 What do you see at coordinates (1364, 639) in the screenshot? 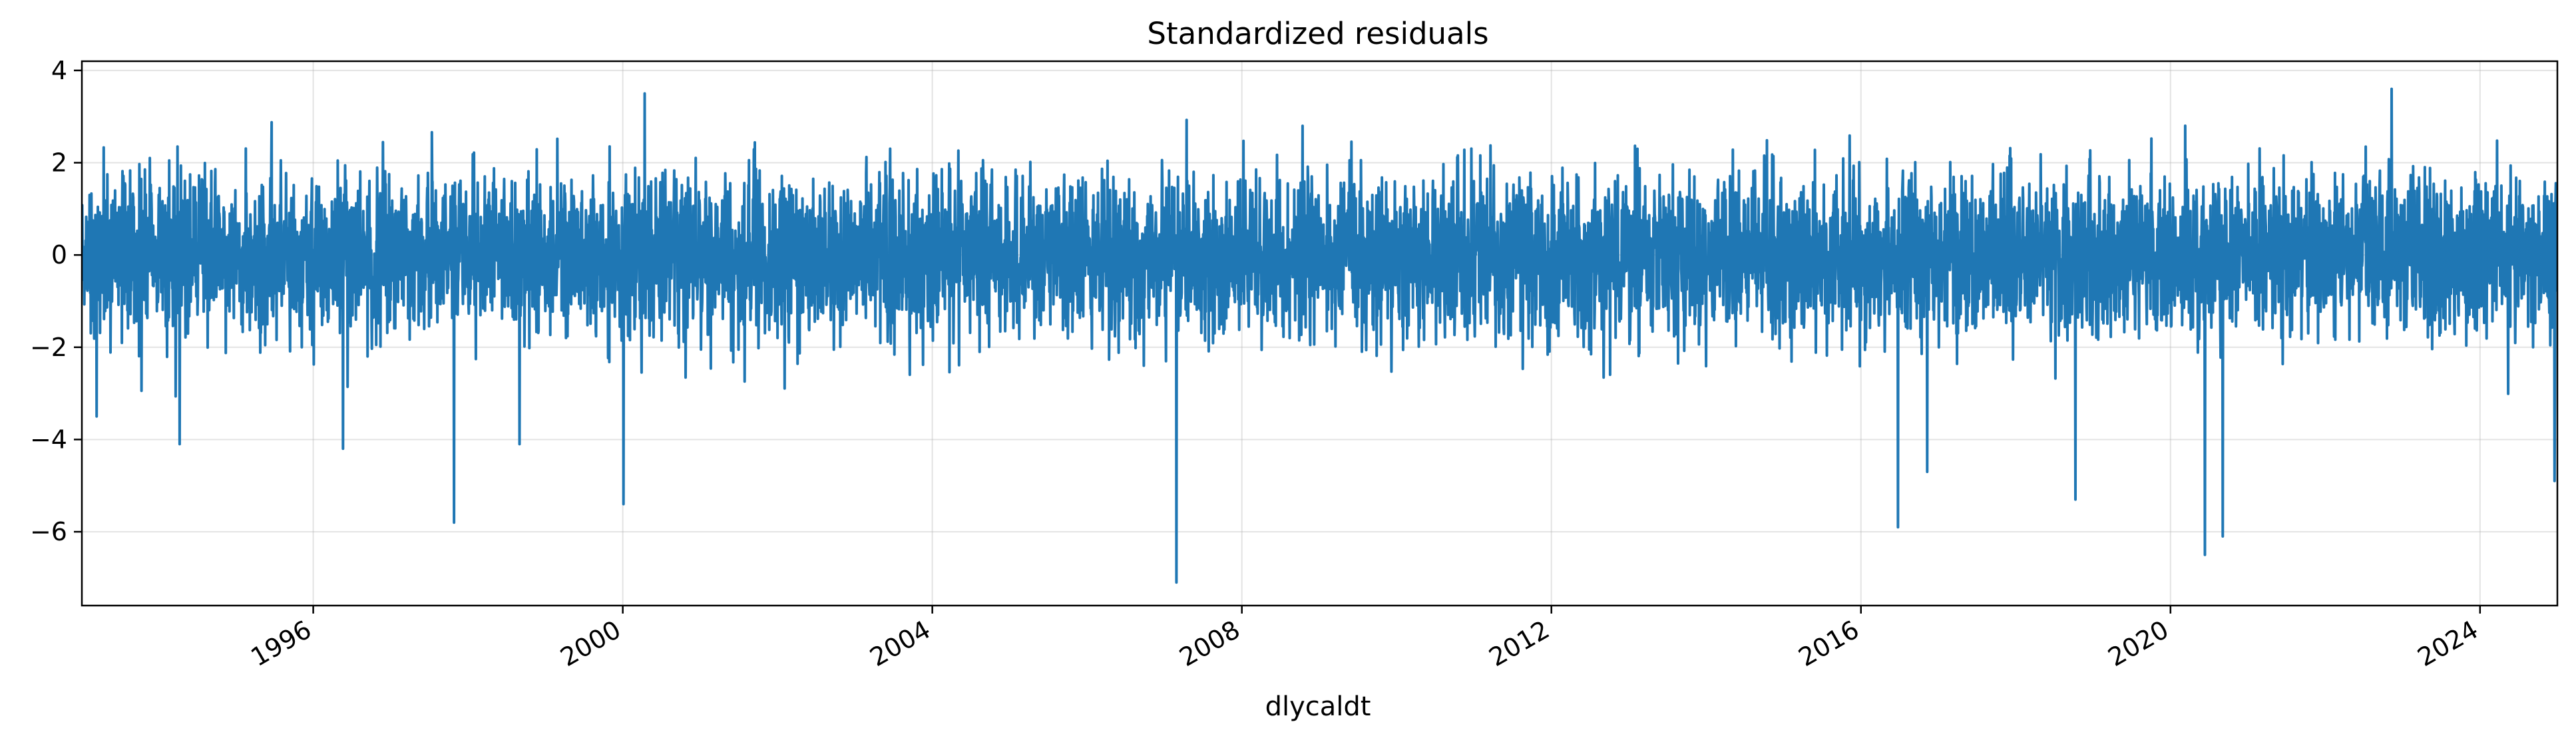
I see `x-axis: 1996 2000 2004 2008 2012 2016 2020 2024` at bounding box center [1364, 639].